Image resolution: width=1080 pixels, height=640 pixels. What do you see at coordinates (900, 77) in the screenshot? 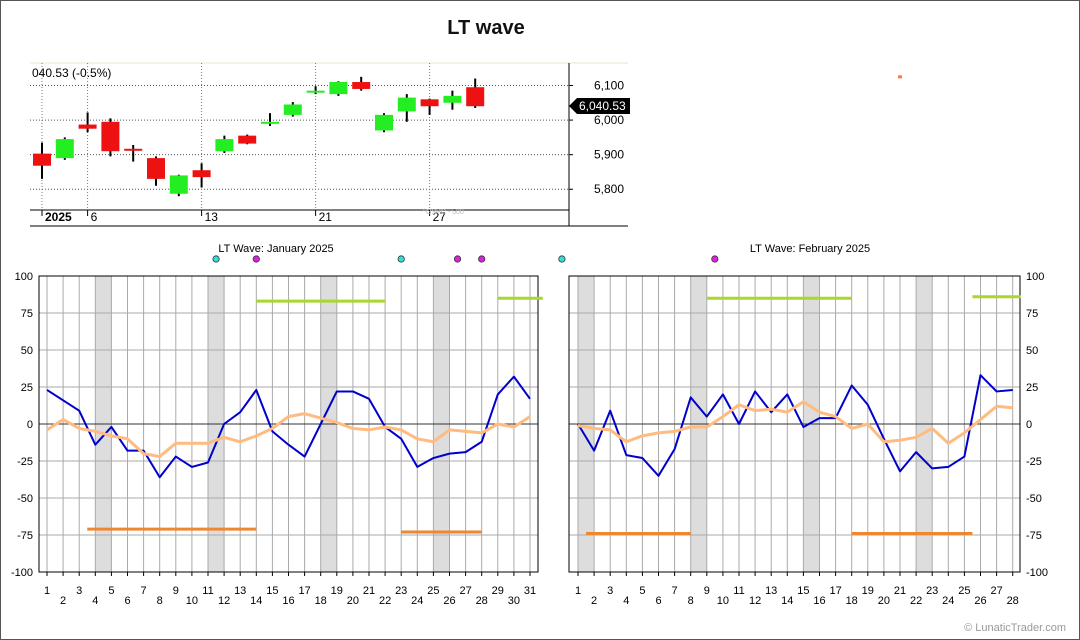
I see `stray-marker` at bounding box center [900, 77].